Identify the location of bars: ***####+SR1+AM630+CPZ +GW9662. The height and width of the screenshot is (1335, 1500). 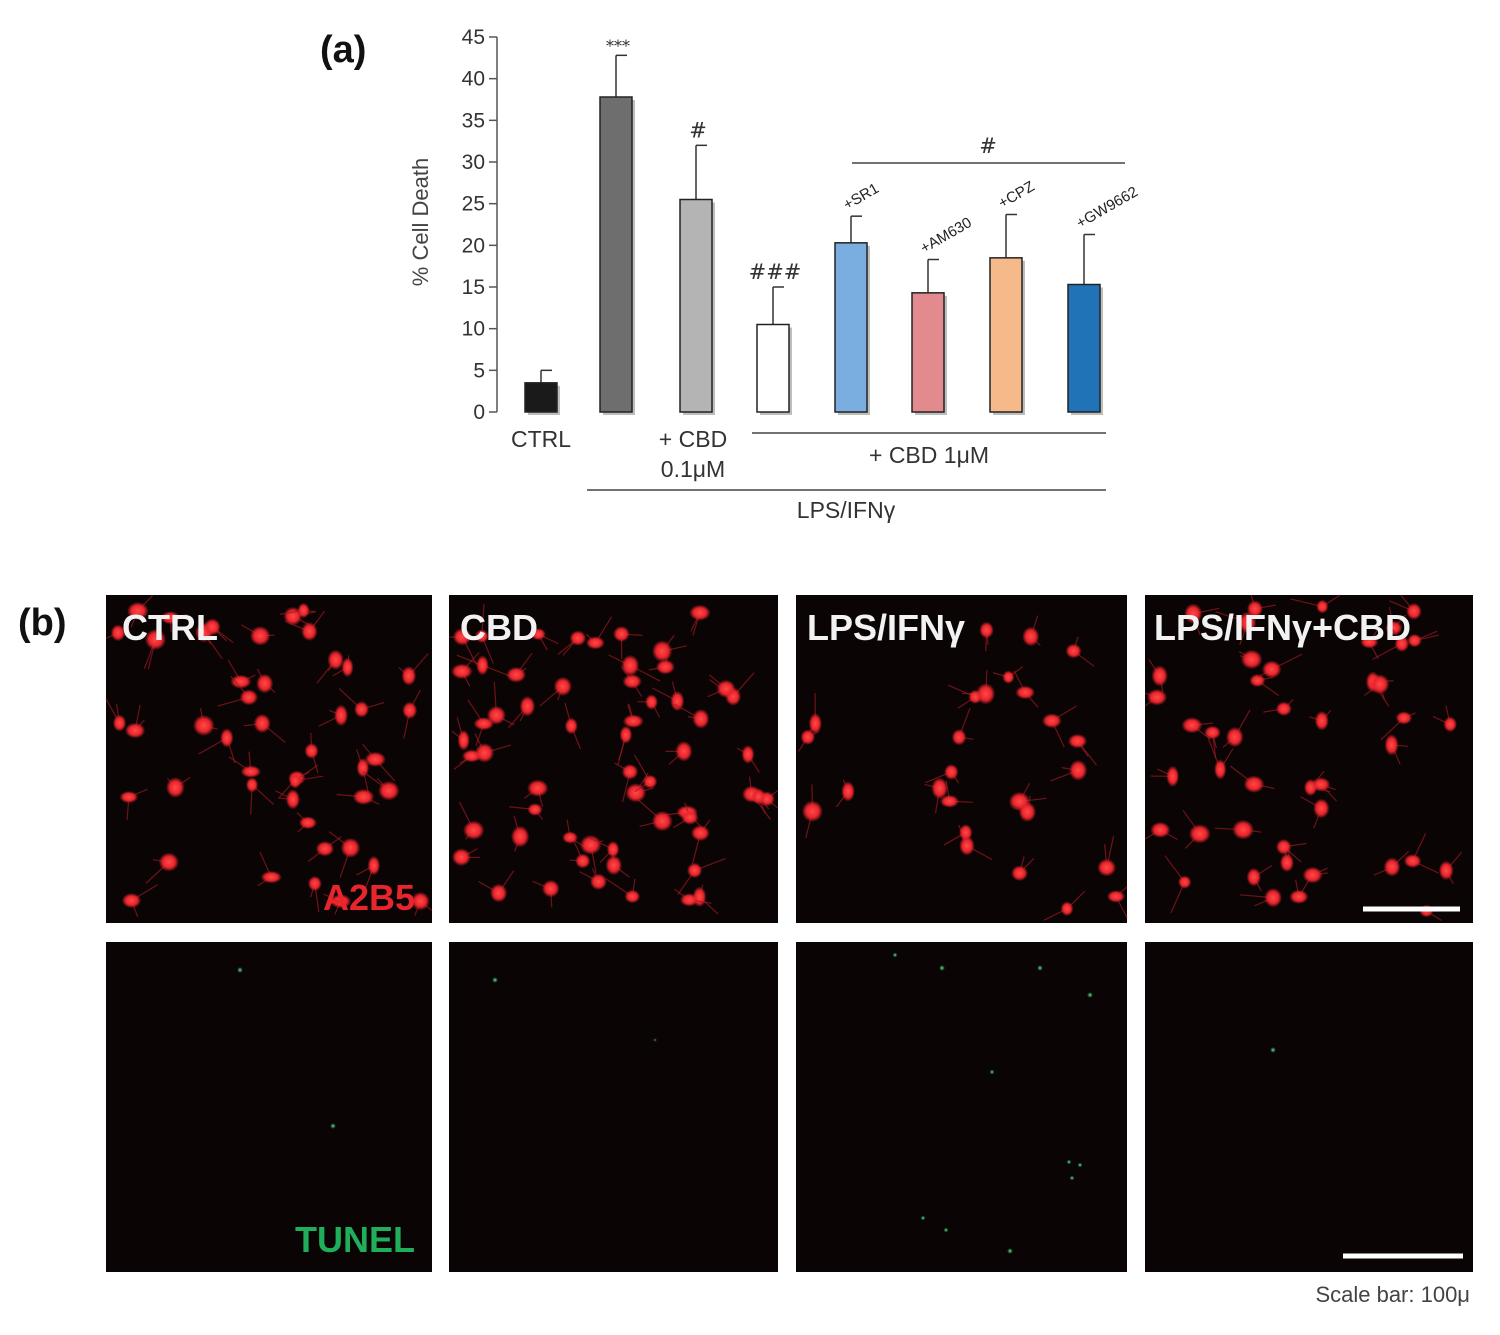
(832, 225).